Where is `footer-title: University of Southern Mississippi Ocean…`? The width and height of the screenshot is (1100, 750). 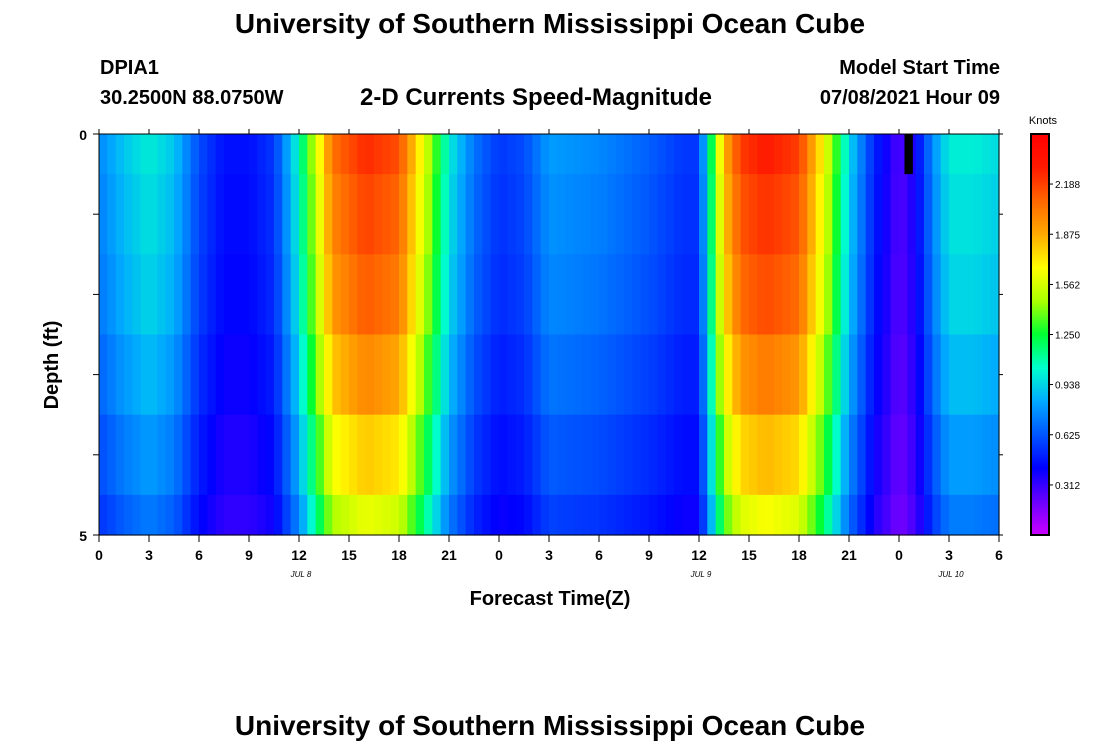
footer-title: University of Southern Mississippi Ocean… is located at coordinates (550, 725).